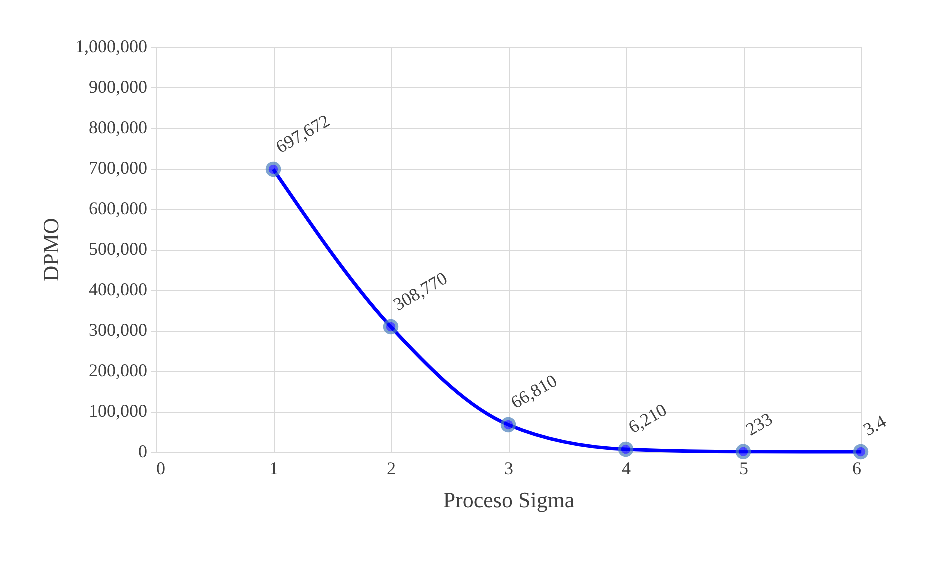 The width and height of the screenshot is (949, 563). Describe the element at coordinates (274, 468) in the screenshot. I see `x-tick-label: 1` at that location.